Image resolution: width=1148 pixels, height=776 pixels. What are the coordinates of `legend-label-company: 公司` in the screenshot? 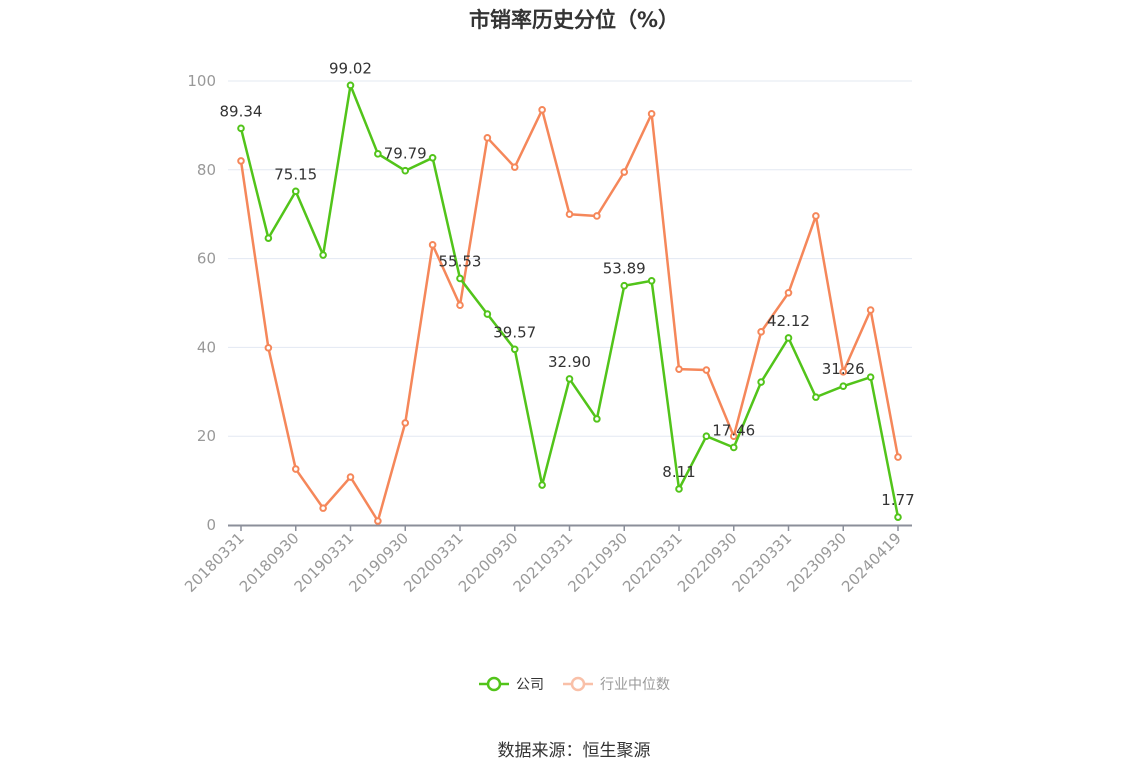 It's located at (530, 685).